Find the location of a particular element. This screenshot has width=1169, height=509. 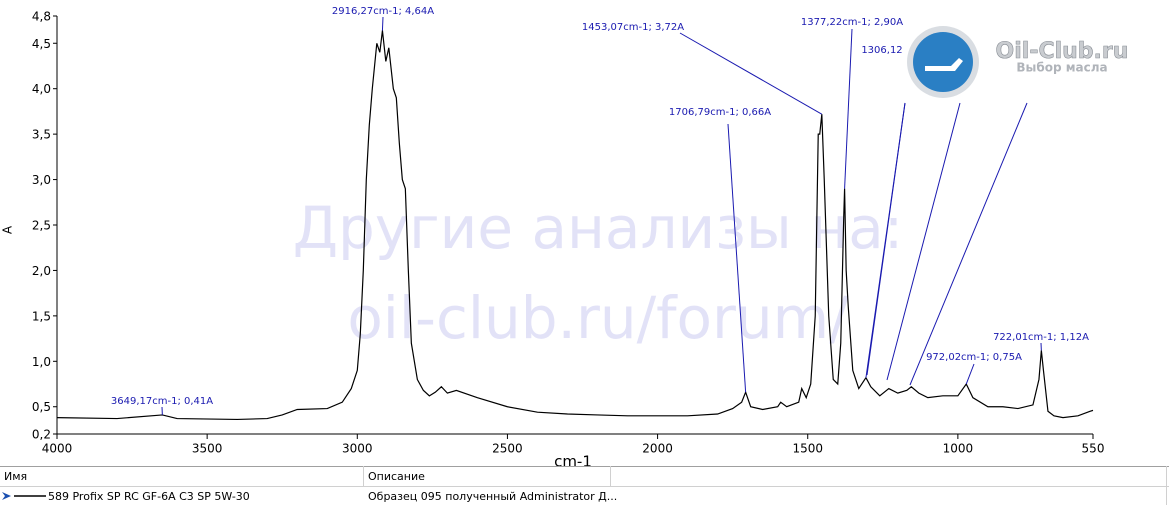

x-tick-label: 4000 is located at coordinates (57, 449).